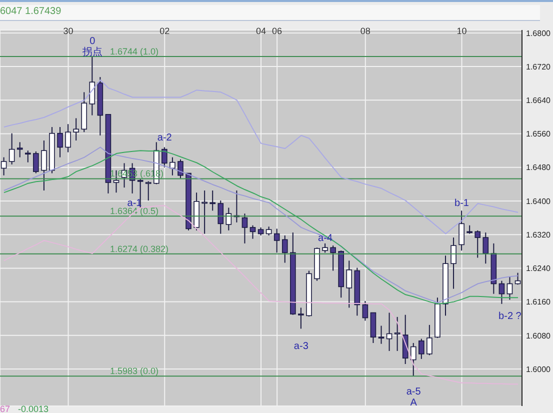  Describe the element at coordinates (91, 52) in the screenshot. I see `annotation: 拐点` at that location.